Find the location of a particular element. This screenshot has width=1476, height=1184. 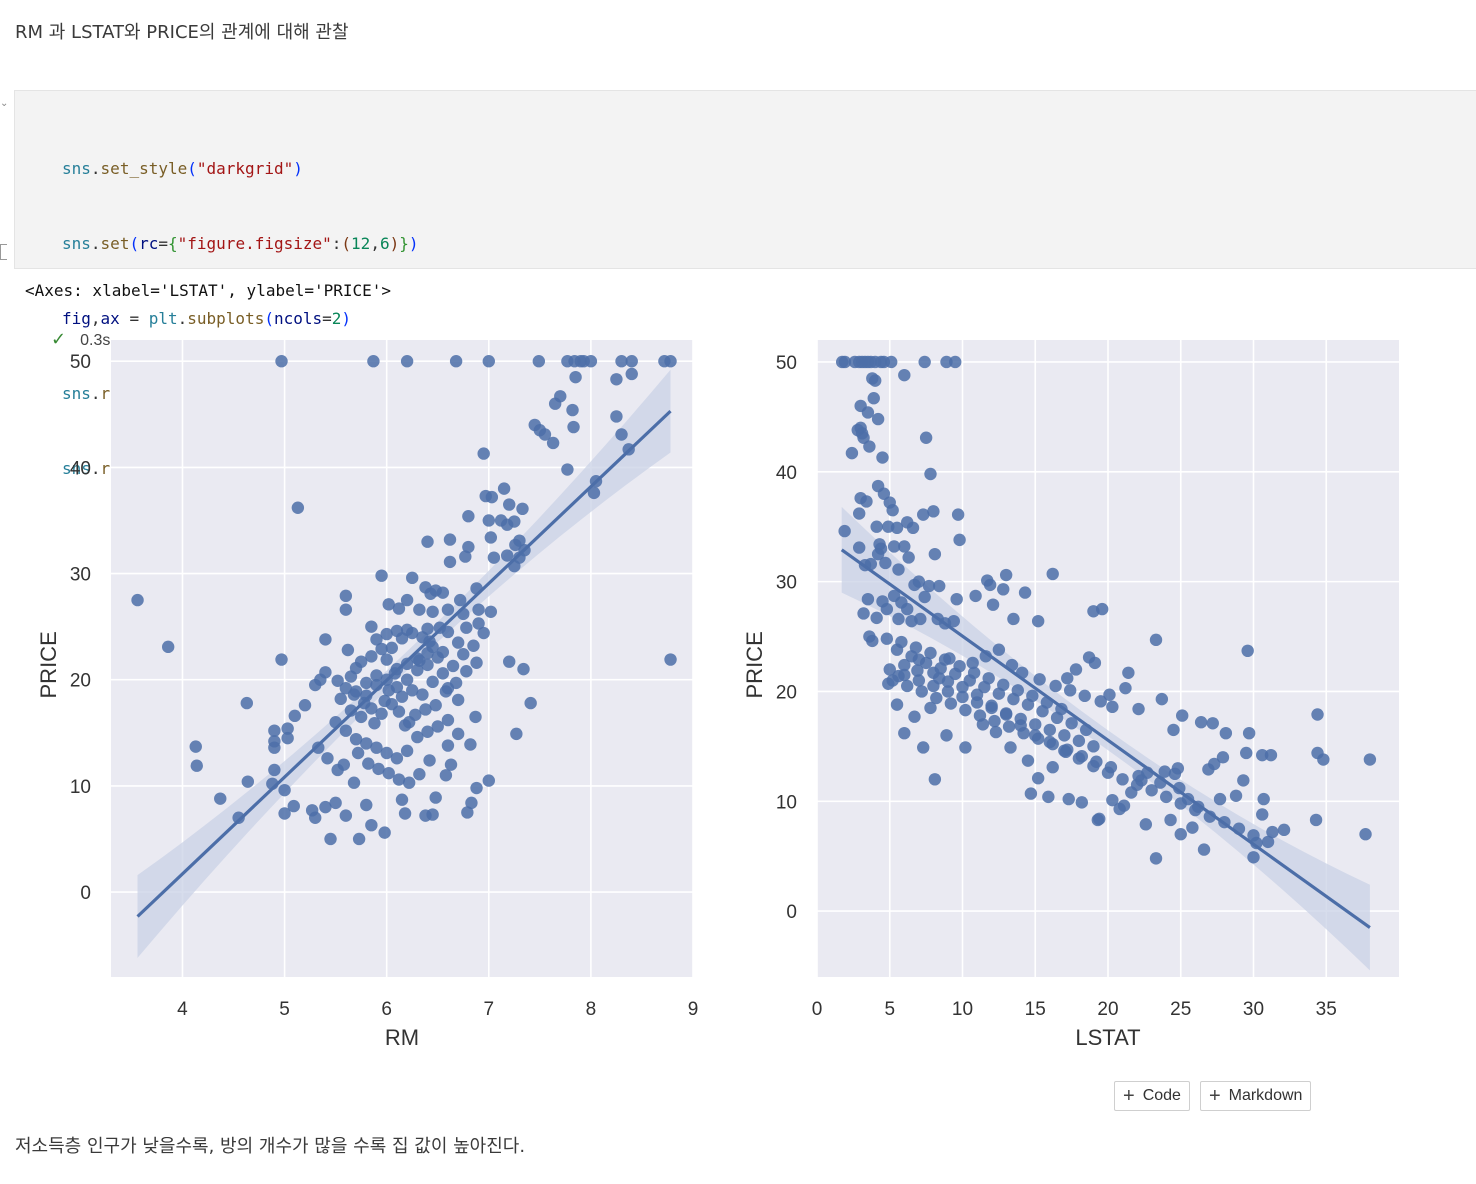

code-line-2: sns.set(rc={"figure.figsize":(12,6)}) is located at coordinates (240, 243).